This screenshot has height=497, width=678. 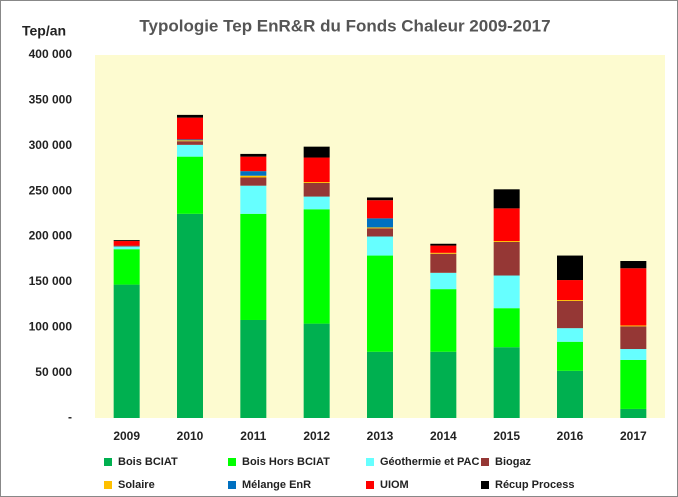 I want to click on legend-label: Récup Process, so click(x=534, y=485).